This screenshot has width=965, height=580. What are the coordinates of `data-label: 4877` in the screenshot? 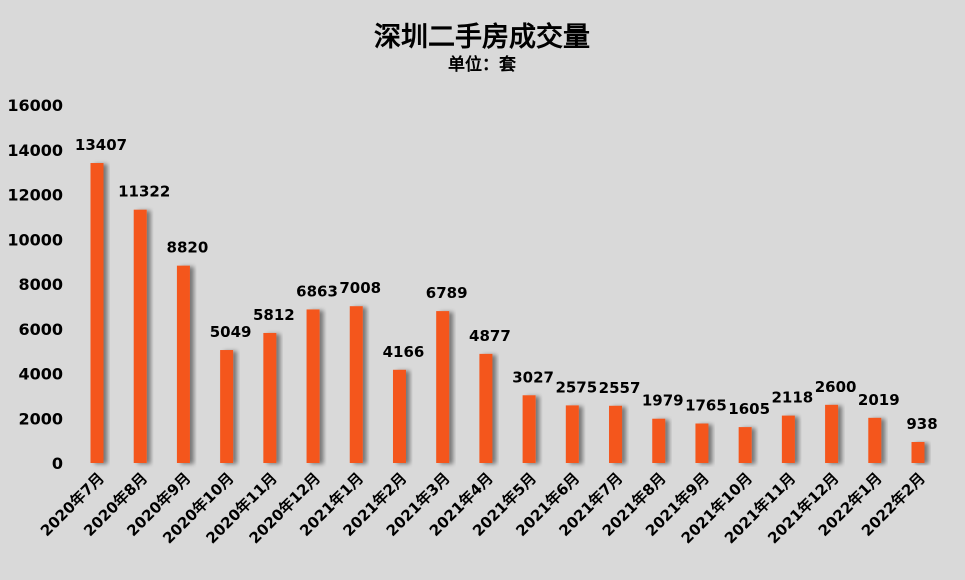 It's located at (490, 336).